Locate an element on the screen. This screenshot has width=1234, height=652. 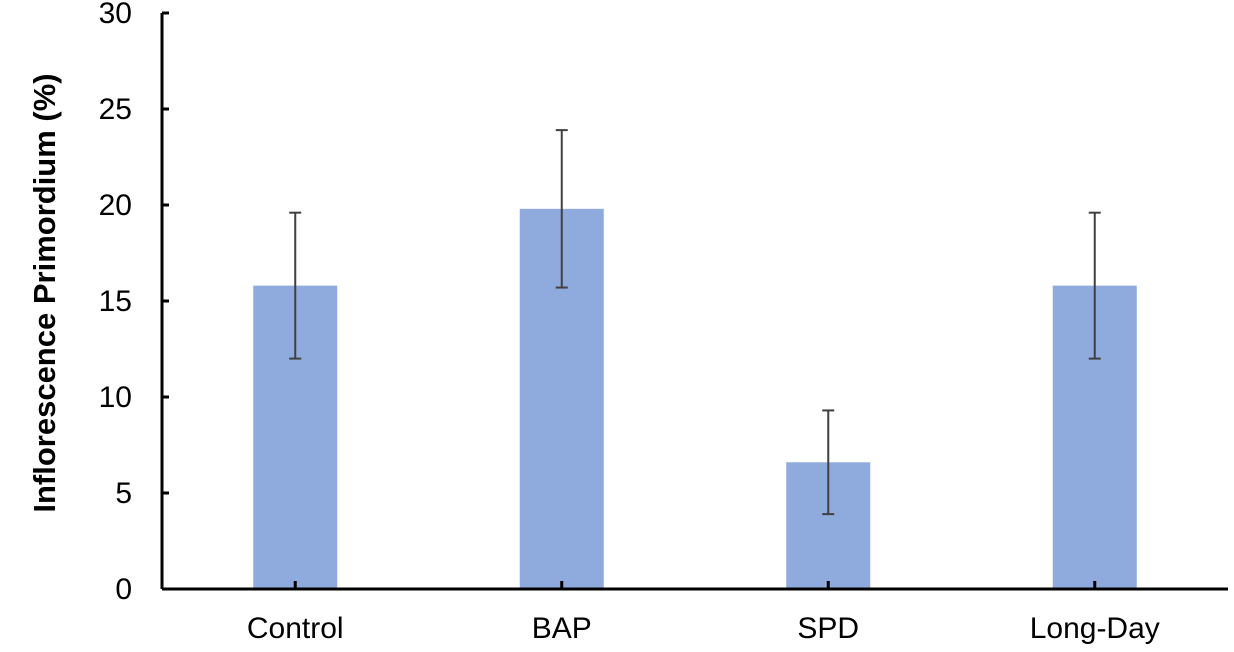
x-ticks-layer: Control BAP SPD Long-Day is located at coordinates (703, 613).